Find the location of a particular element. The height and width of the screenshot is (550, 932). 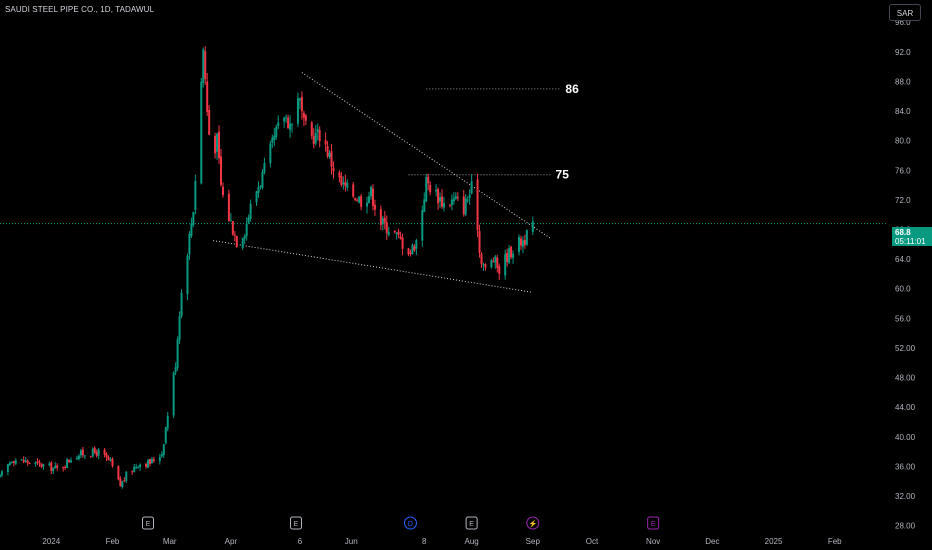

trendlines is located at coordinates (382, 182).